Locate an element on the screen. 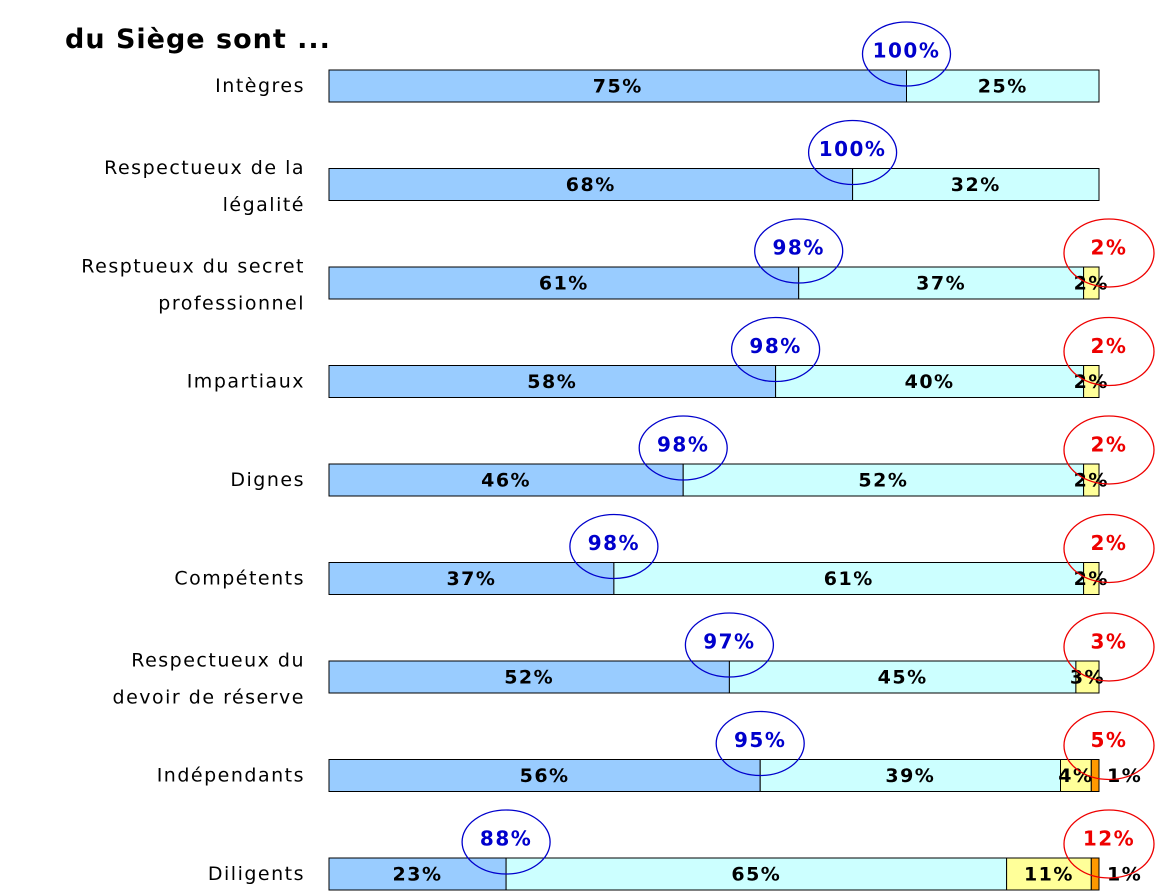 Image resolution: width=1162 pixels, height=893 pixels. value-label: 75% is located at coordinates (618, 87).